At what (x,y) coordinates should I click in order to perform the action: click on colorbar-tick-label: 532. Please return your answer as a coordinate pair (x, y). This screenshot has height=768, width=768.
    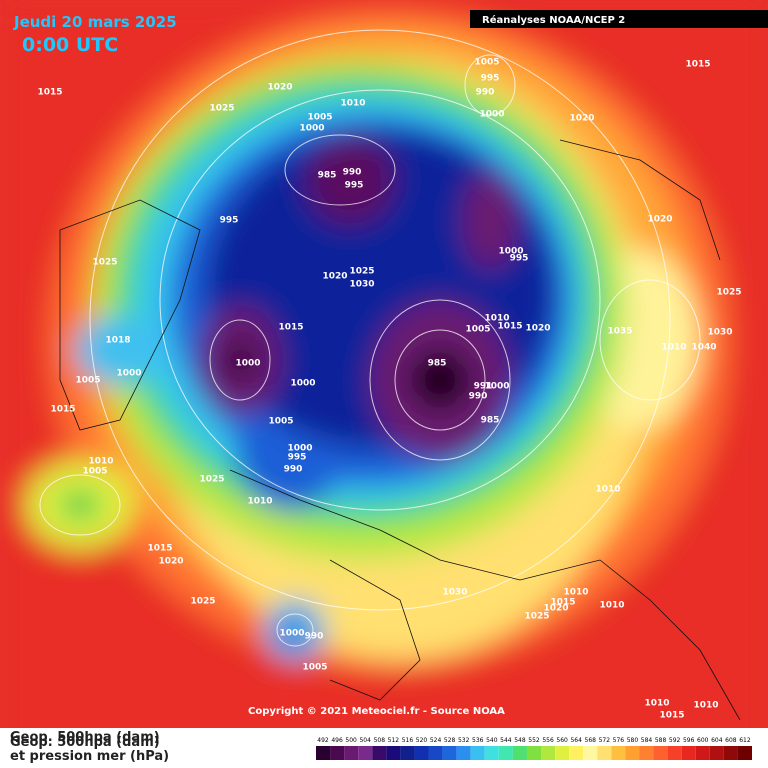
    Looking at the image, I should click on (464, 740).